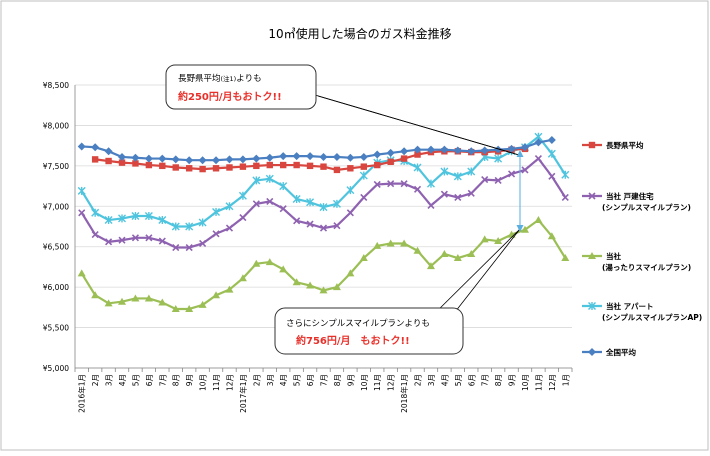 Image resolution: width=710 pixels, height=456 pixels. I want to click on legend-item-4: 当社 アパート(シンプルスマイルプランAP), so click(642, 311).